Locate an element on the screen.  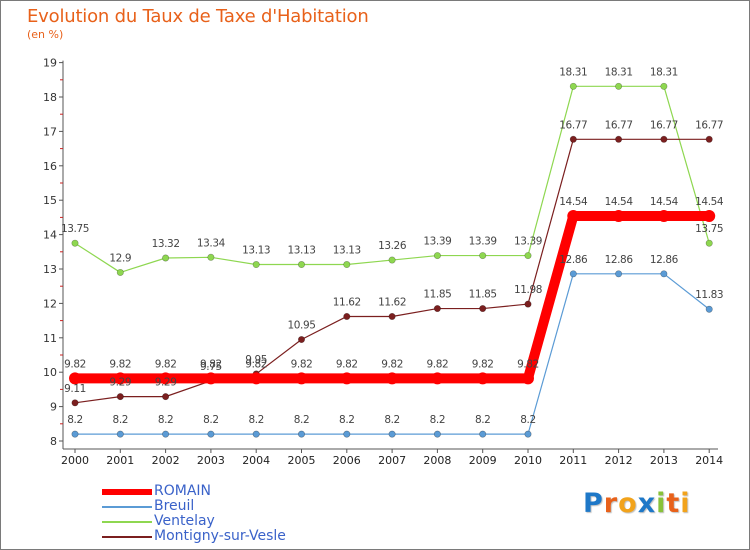
data-label-montigny-sur-vesle: 9.95 is located at coordinates (256, 360).